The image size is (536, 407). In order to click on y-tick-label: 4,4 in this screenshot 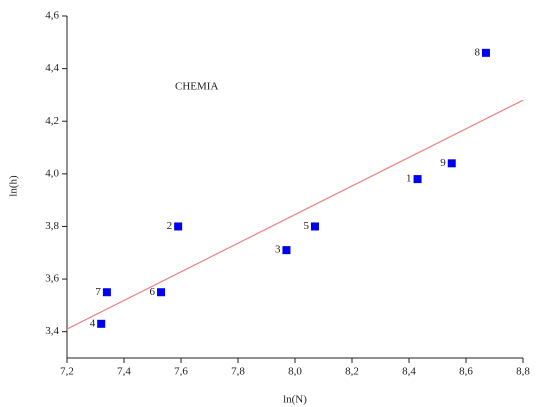, I will do `click(52, 68)`.